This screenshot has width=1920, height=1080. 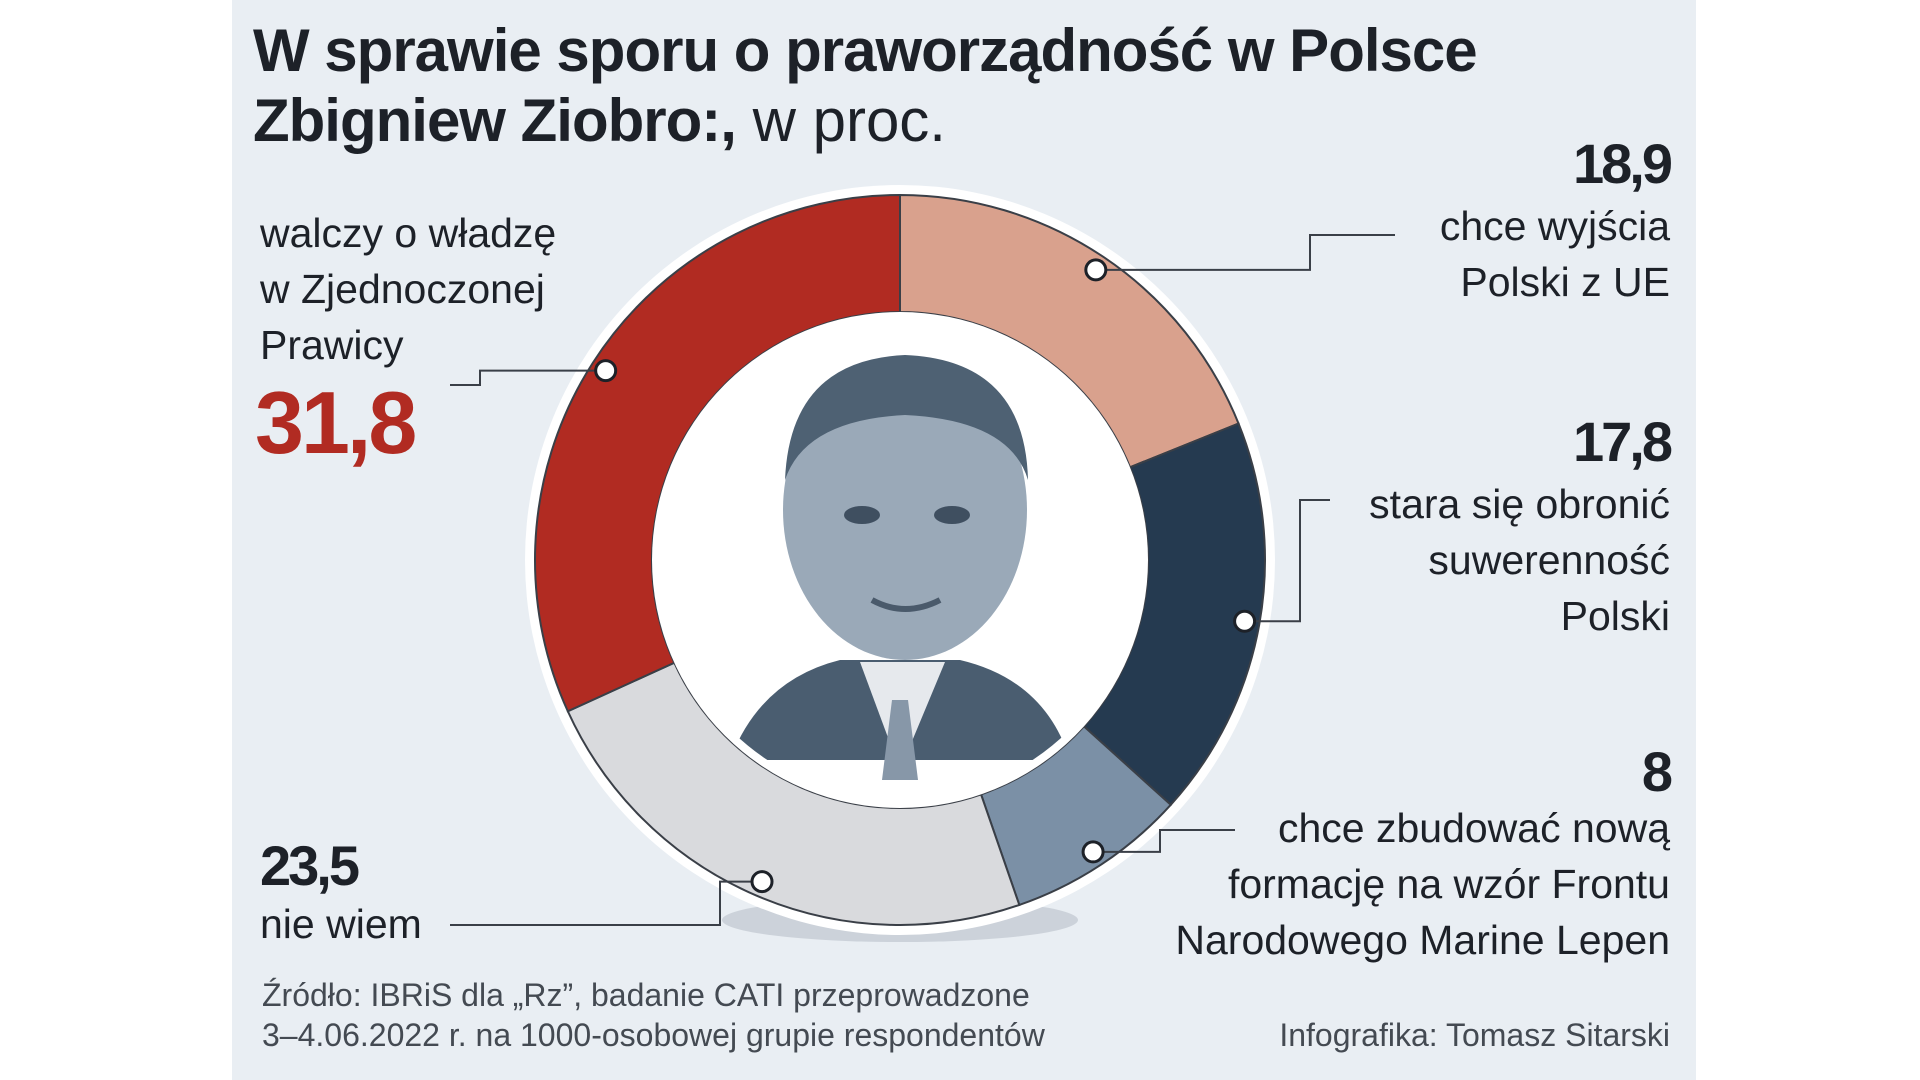 What do you see at coordinates (402, 289) in the screenshot?
I see `label-s4-line2: w Zjednoczonej` at bounding box center [402, 289].